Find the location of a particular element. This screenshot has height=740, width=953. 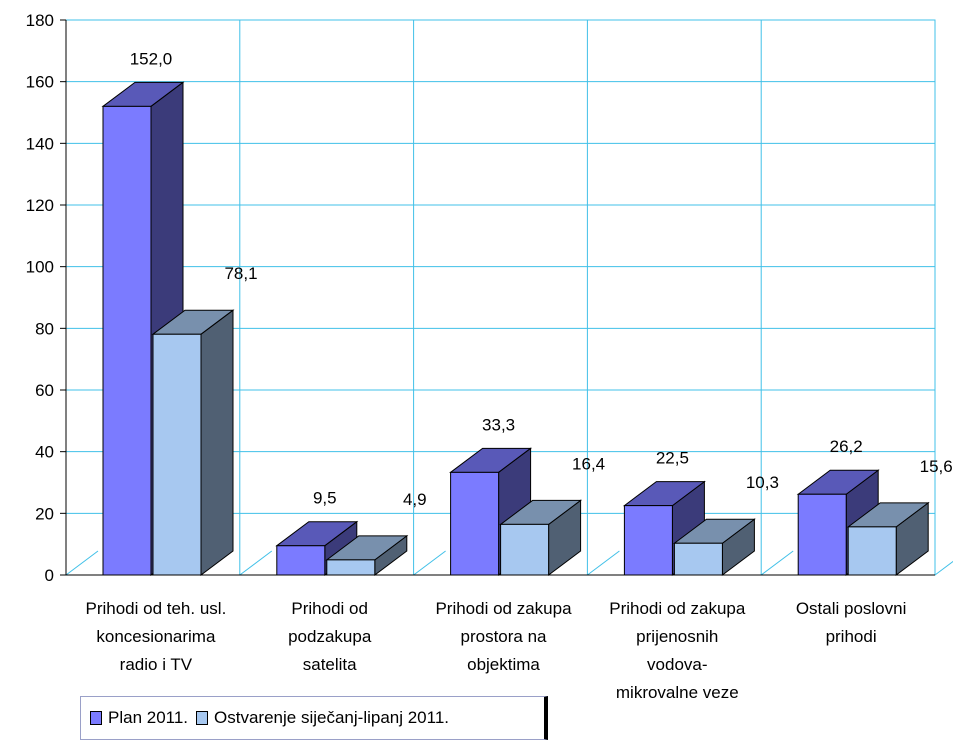

y-tick-label: 140 is located at coordinates (40, 143).